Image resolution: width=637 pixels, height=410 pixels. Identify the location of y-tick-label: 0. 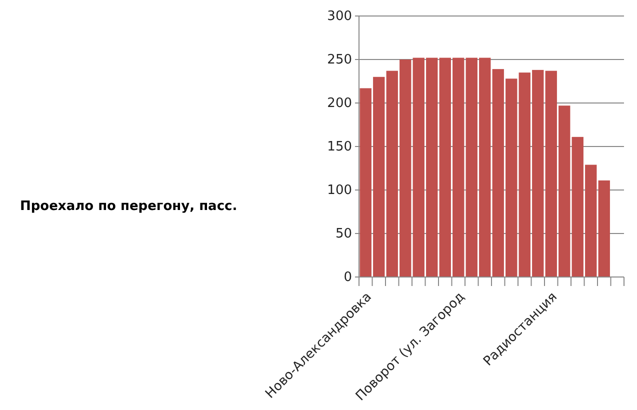
(348, 278).